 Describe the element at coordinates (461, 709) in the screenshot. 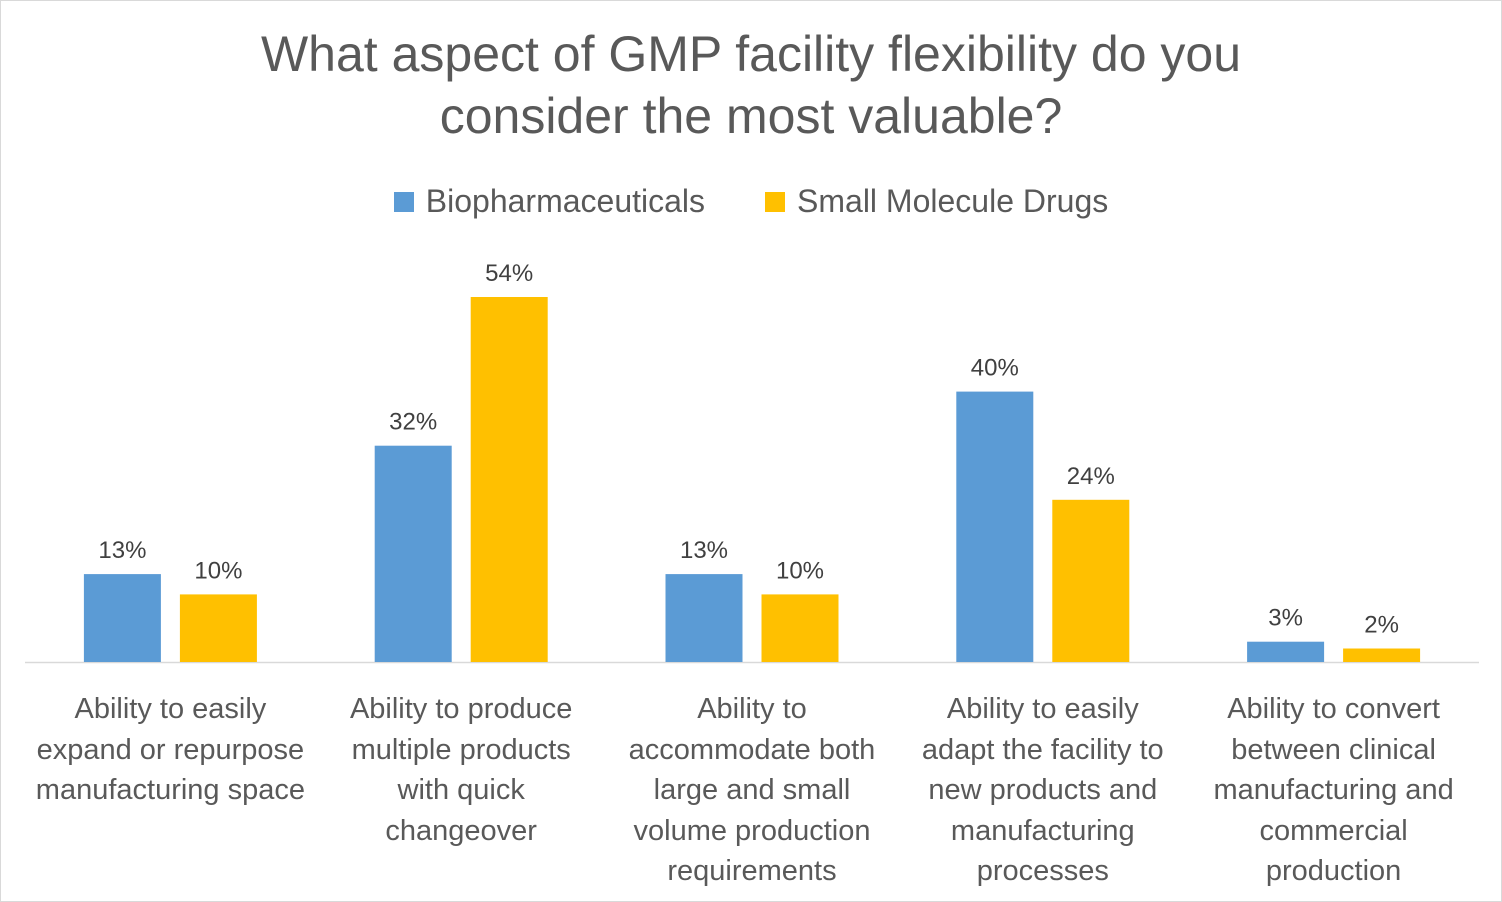

I see `category-label-1-line-0: Ability to produce` at that location.